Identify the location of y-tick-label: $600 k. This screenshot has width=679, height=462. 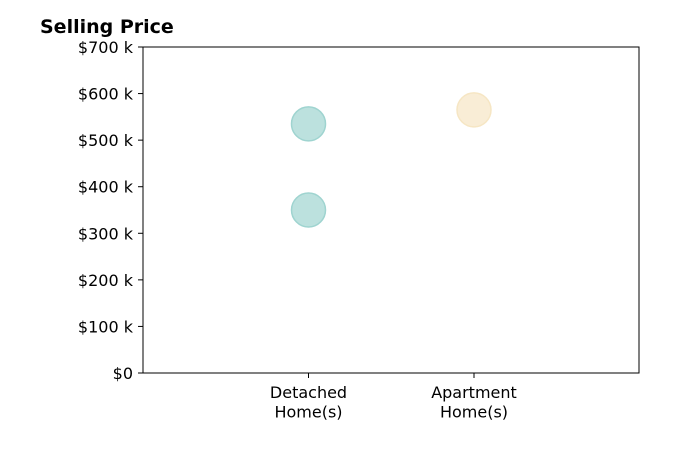
(106, 94).